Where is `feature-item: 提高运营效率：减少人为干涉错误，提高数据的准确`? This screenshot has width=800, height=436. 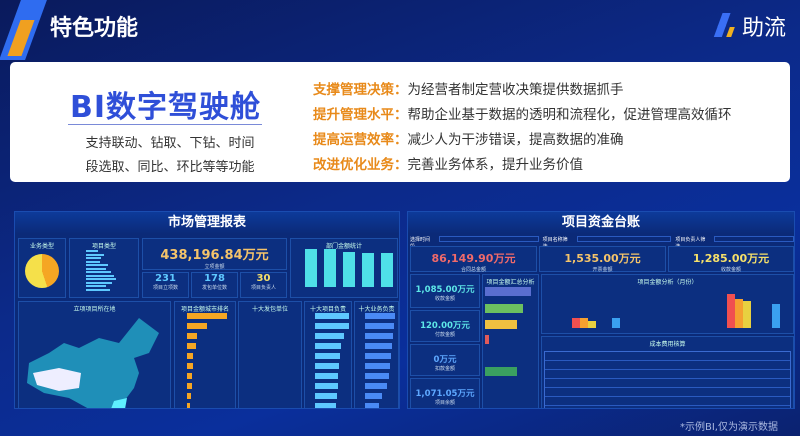 feature-item: 提高运营效率：减少人为干涉错误，提高数据的准确 is located at coordinates (468, 140).